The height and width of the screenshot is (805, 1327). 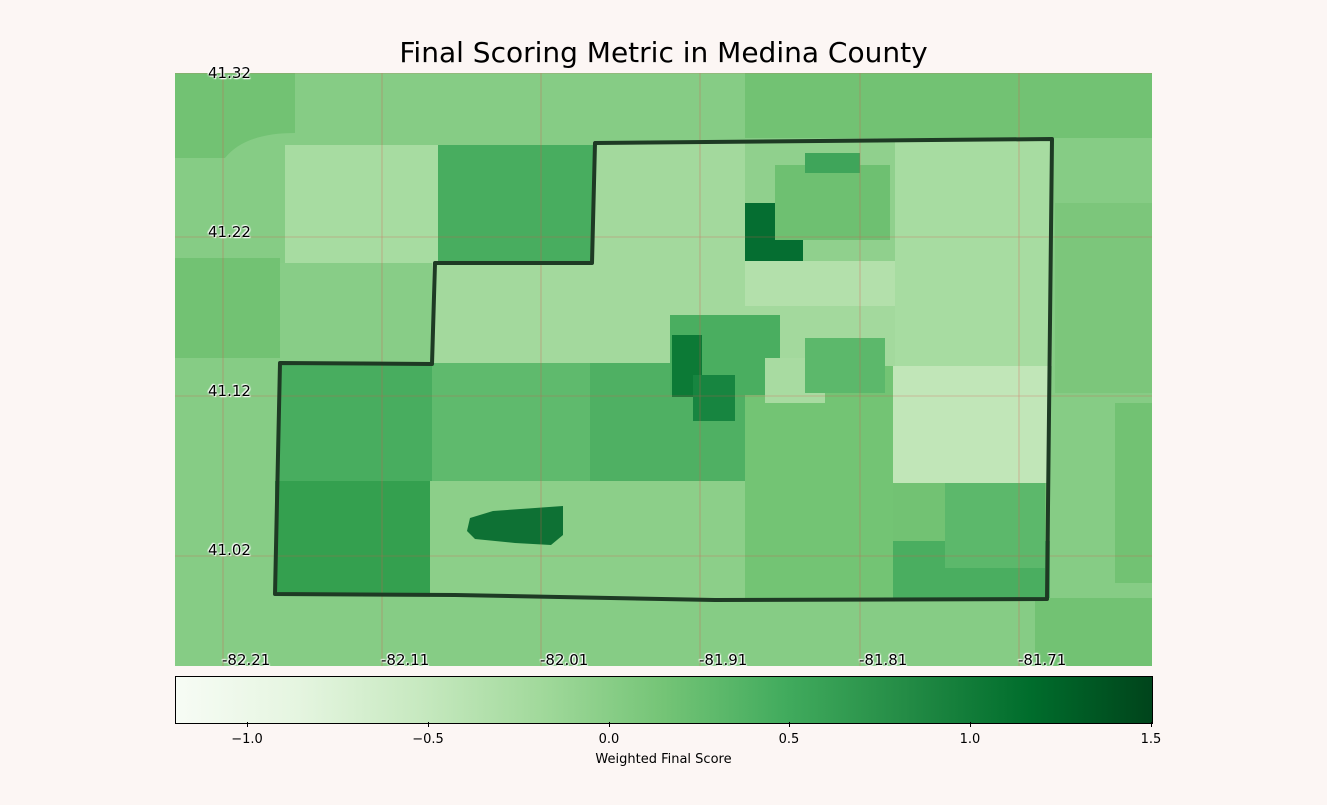 I want to click on colorbar-title: Weighted Final Score, so click(x=663, y=759).